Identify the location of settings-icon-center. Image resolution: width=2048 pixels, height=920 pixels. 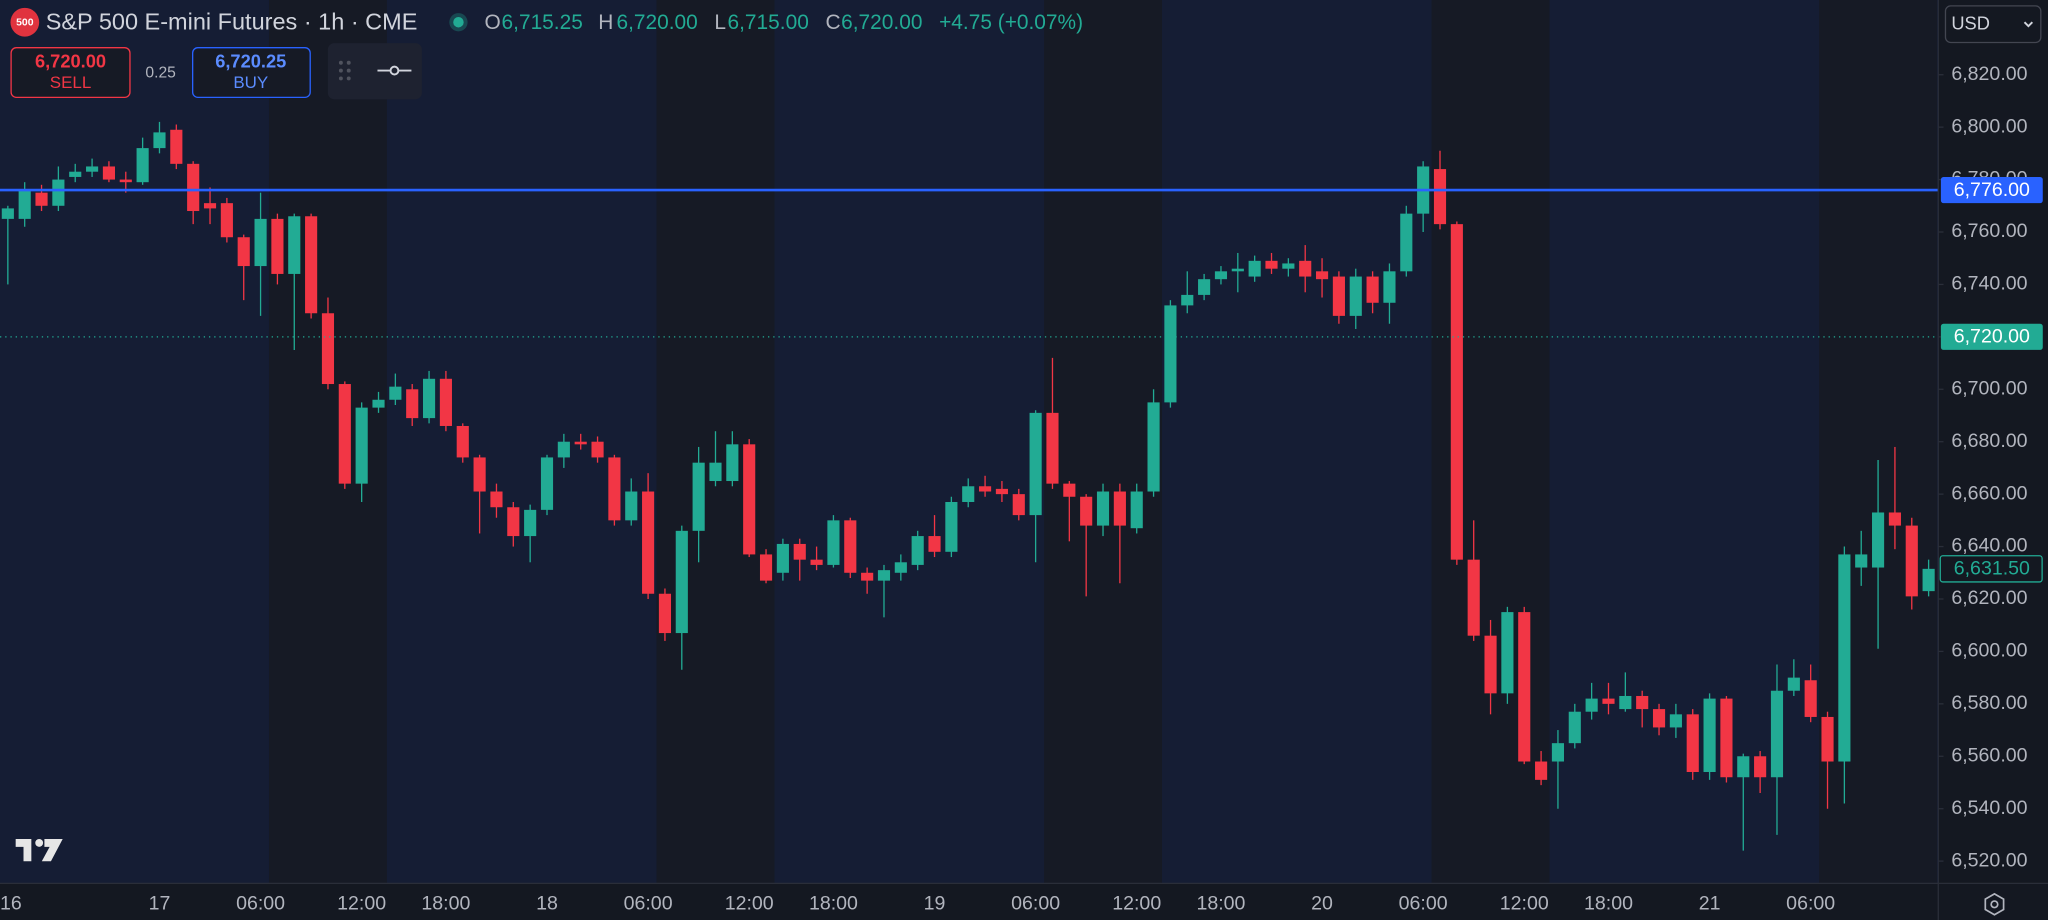
(1994, 904).